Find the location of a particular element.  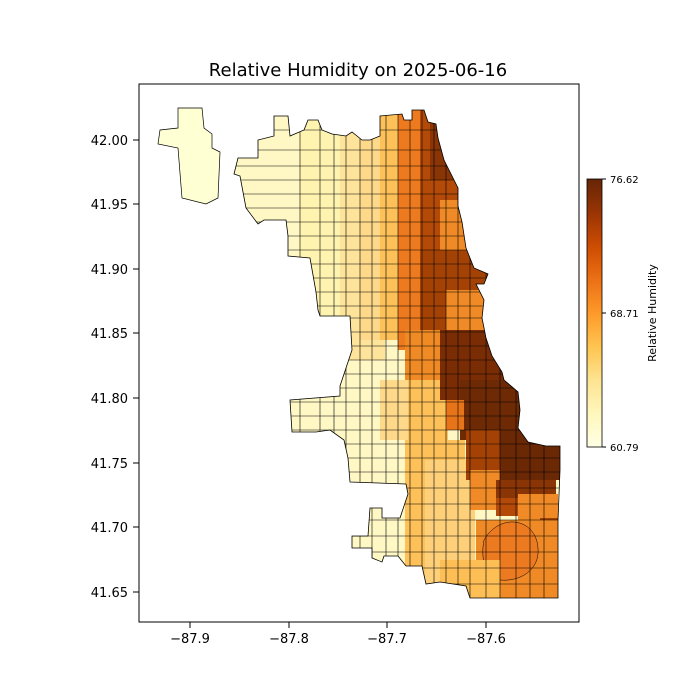

x-tick-label: −87.9 is located at coordinates (190, 639).